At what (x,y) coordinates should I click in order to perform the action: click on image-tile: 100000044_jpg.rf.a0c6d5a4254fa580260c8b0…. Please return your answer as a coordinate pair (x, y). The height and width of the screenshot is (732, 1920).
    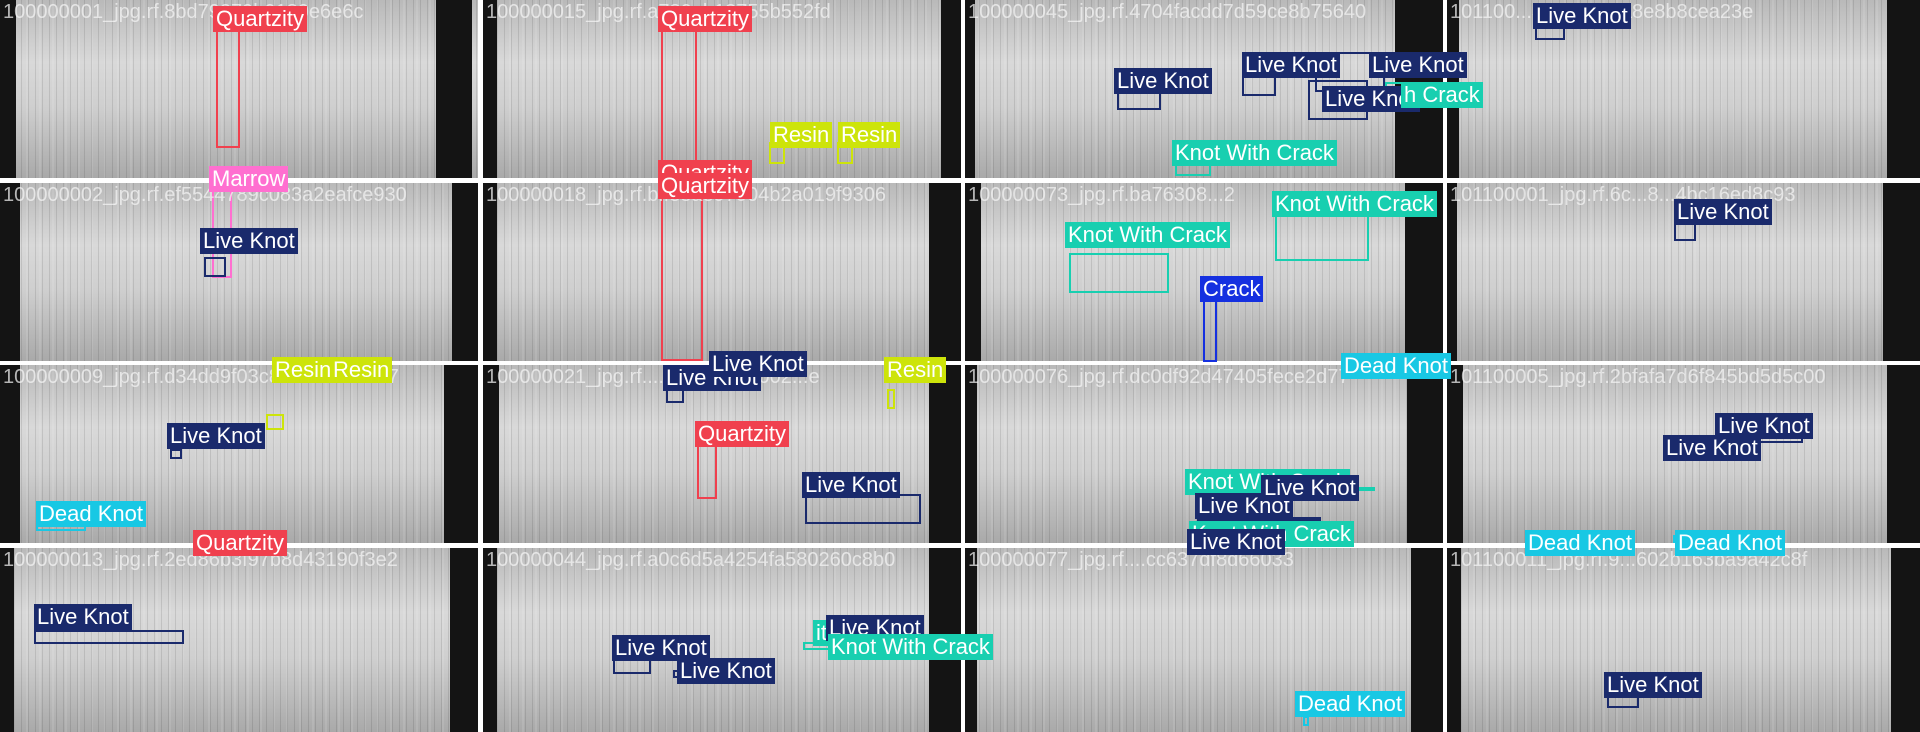
    Looking at the image, I should click on (738, 640).